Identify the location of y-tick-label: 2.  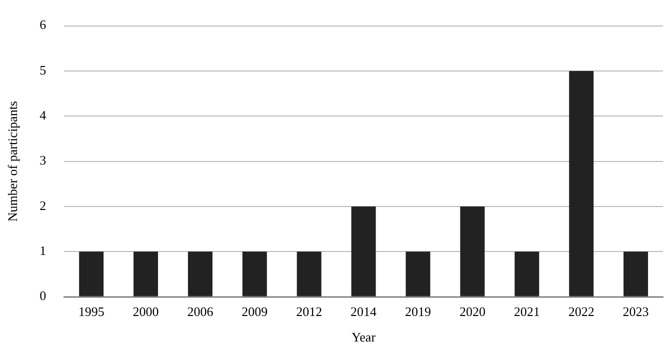
(43, 205).